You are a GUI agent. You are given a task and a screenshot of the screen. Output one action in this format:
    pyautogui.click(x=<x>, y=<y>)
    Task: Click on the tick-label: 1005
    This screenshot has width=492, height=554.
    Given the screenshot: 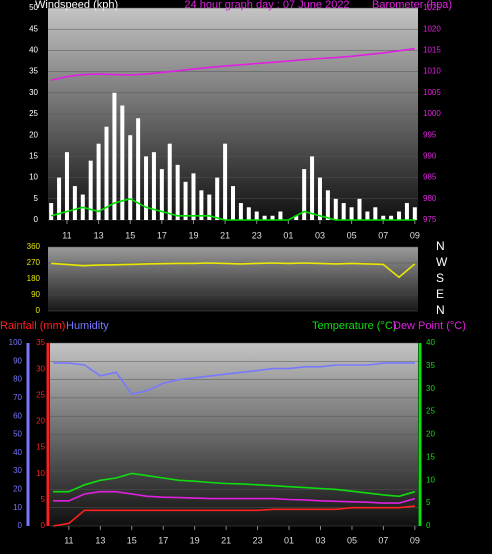 What is the action you would take?
    pyautogui.click(x=432, y=92)
    